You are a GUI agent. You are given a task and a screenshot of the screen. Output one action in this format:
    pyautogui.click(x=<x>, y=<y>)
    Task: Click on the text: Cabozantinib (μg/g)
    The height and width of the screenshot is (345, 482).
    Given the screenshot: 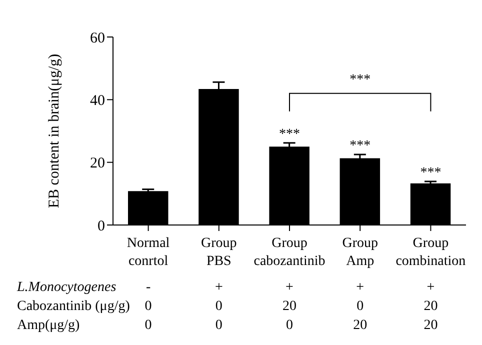 What is the action you would take?
    pyautogui.click(x=73, y=307)
    